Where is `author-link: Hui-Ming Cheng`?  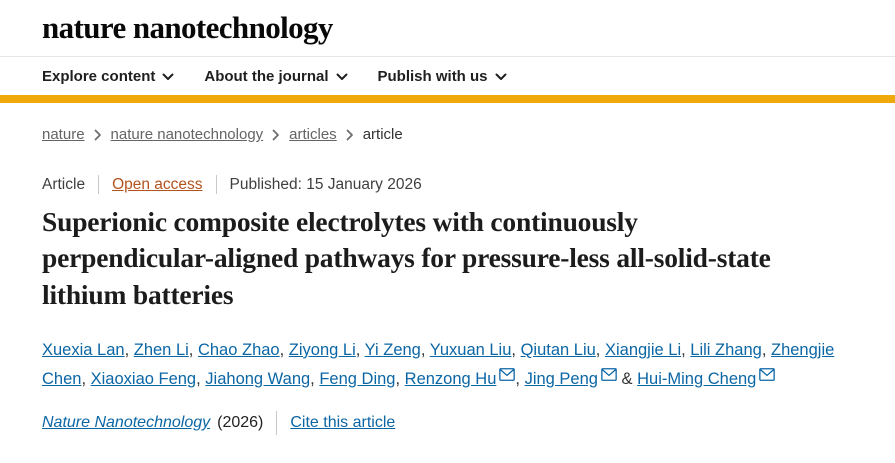
author-link: Hui-Ming Cheng is located at coordinates (697, 378).